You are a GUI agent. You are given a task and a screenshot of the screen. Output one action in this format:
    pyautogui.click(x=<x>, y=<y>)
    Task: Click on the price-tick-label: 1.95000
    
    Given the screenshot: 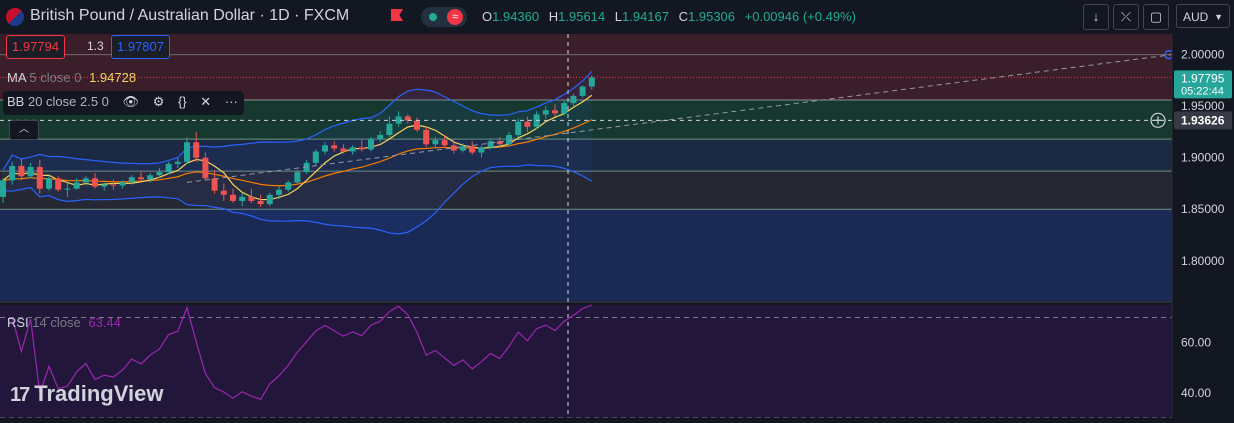 What is the action you would take?
    pyautogui.click(x=1203, y=106)
    